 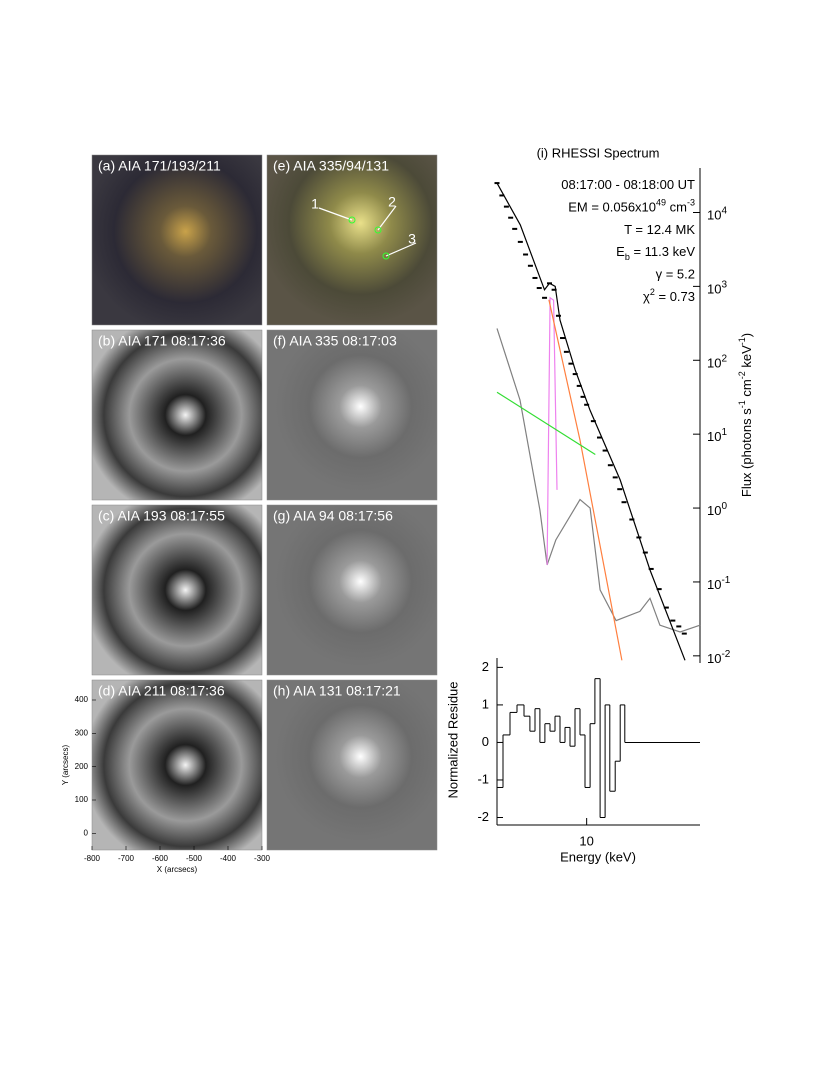 I want to click on x-tick-label: -300, so click(x=262, y=858).